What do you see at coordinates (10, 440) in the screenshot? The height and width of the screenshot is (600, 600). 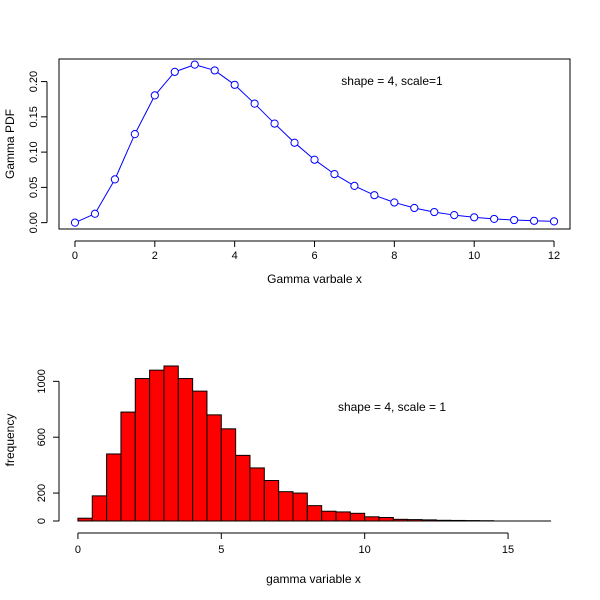 I see `y-axis-title: frequency` at bounding box center [10, 440].